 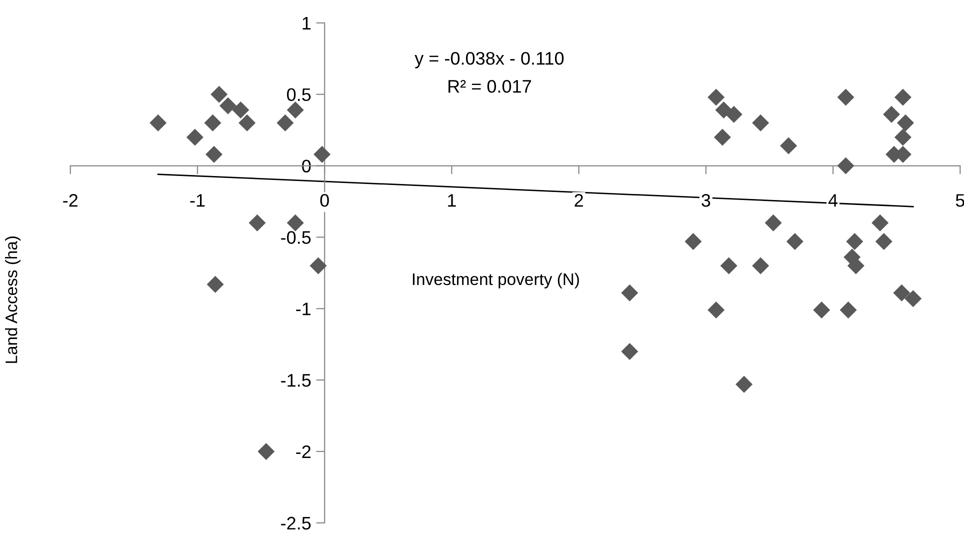 What do you see at coordinates (13, 299) in the screenshot?
I see `y-axis-title: Land Access (ha)` at bounding box center [13, 299].